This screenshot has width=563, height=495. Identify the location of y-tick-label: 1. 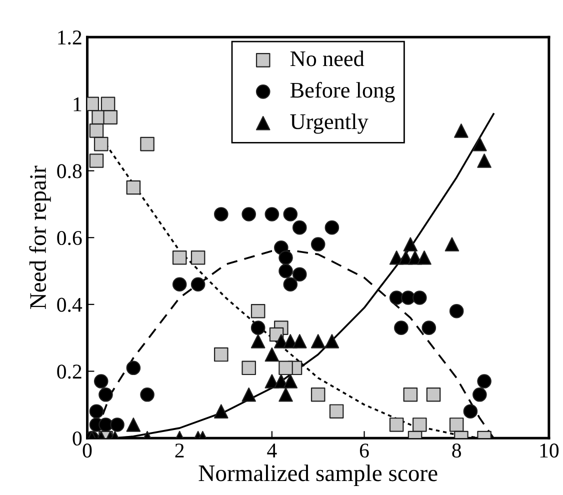
(78, 104).